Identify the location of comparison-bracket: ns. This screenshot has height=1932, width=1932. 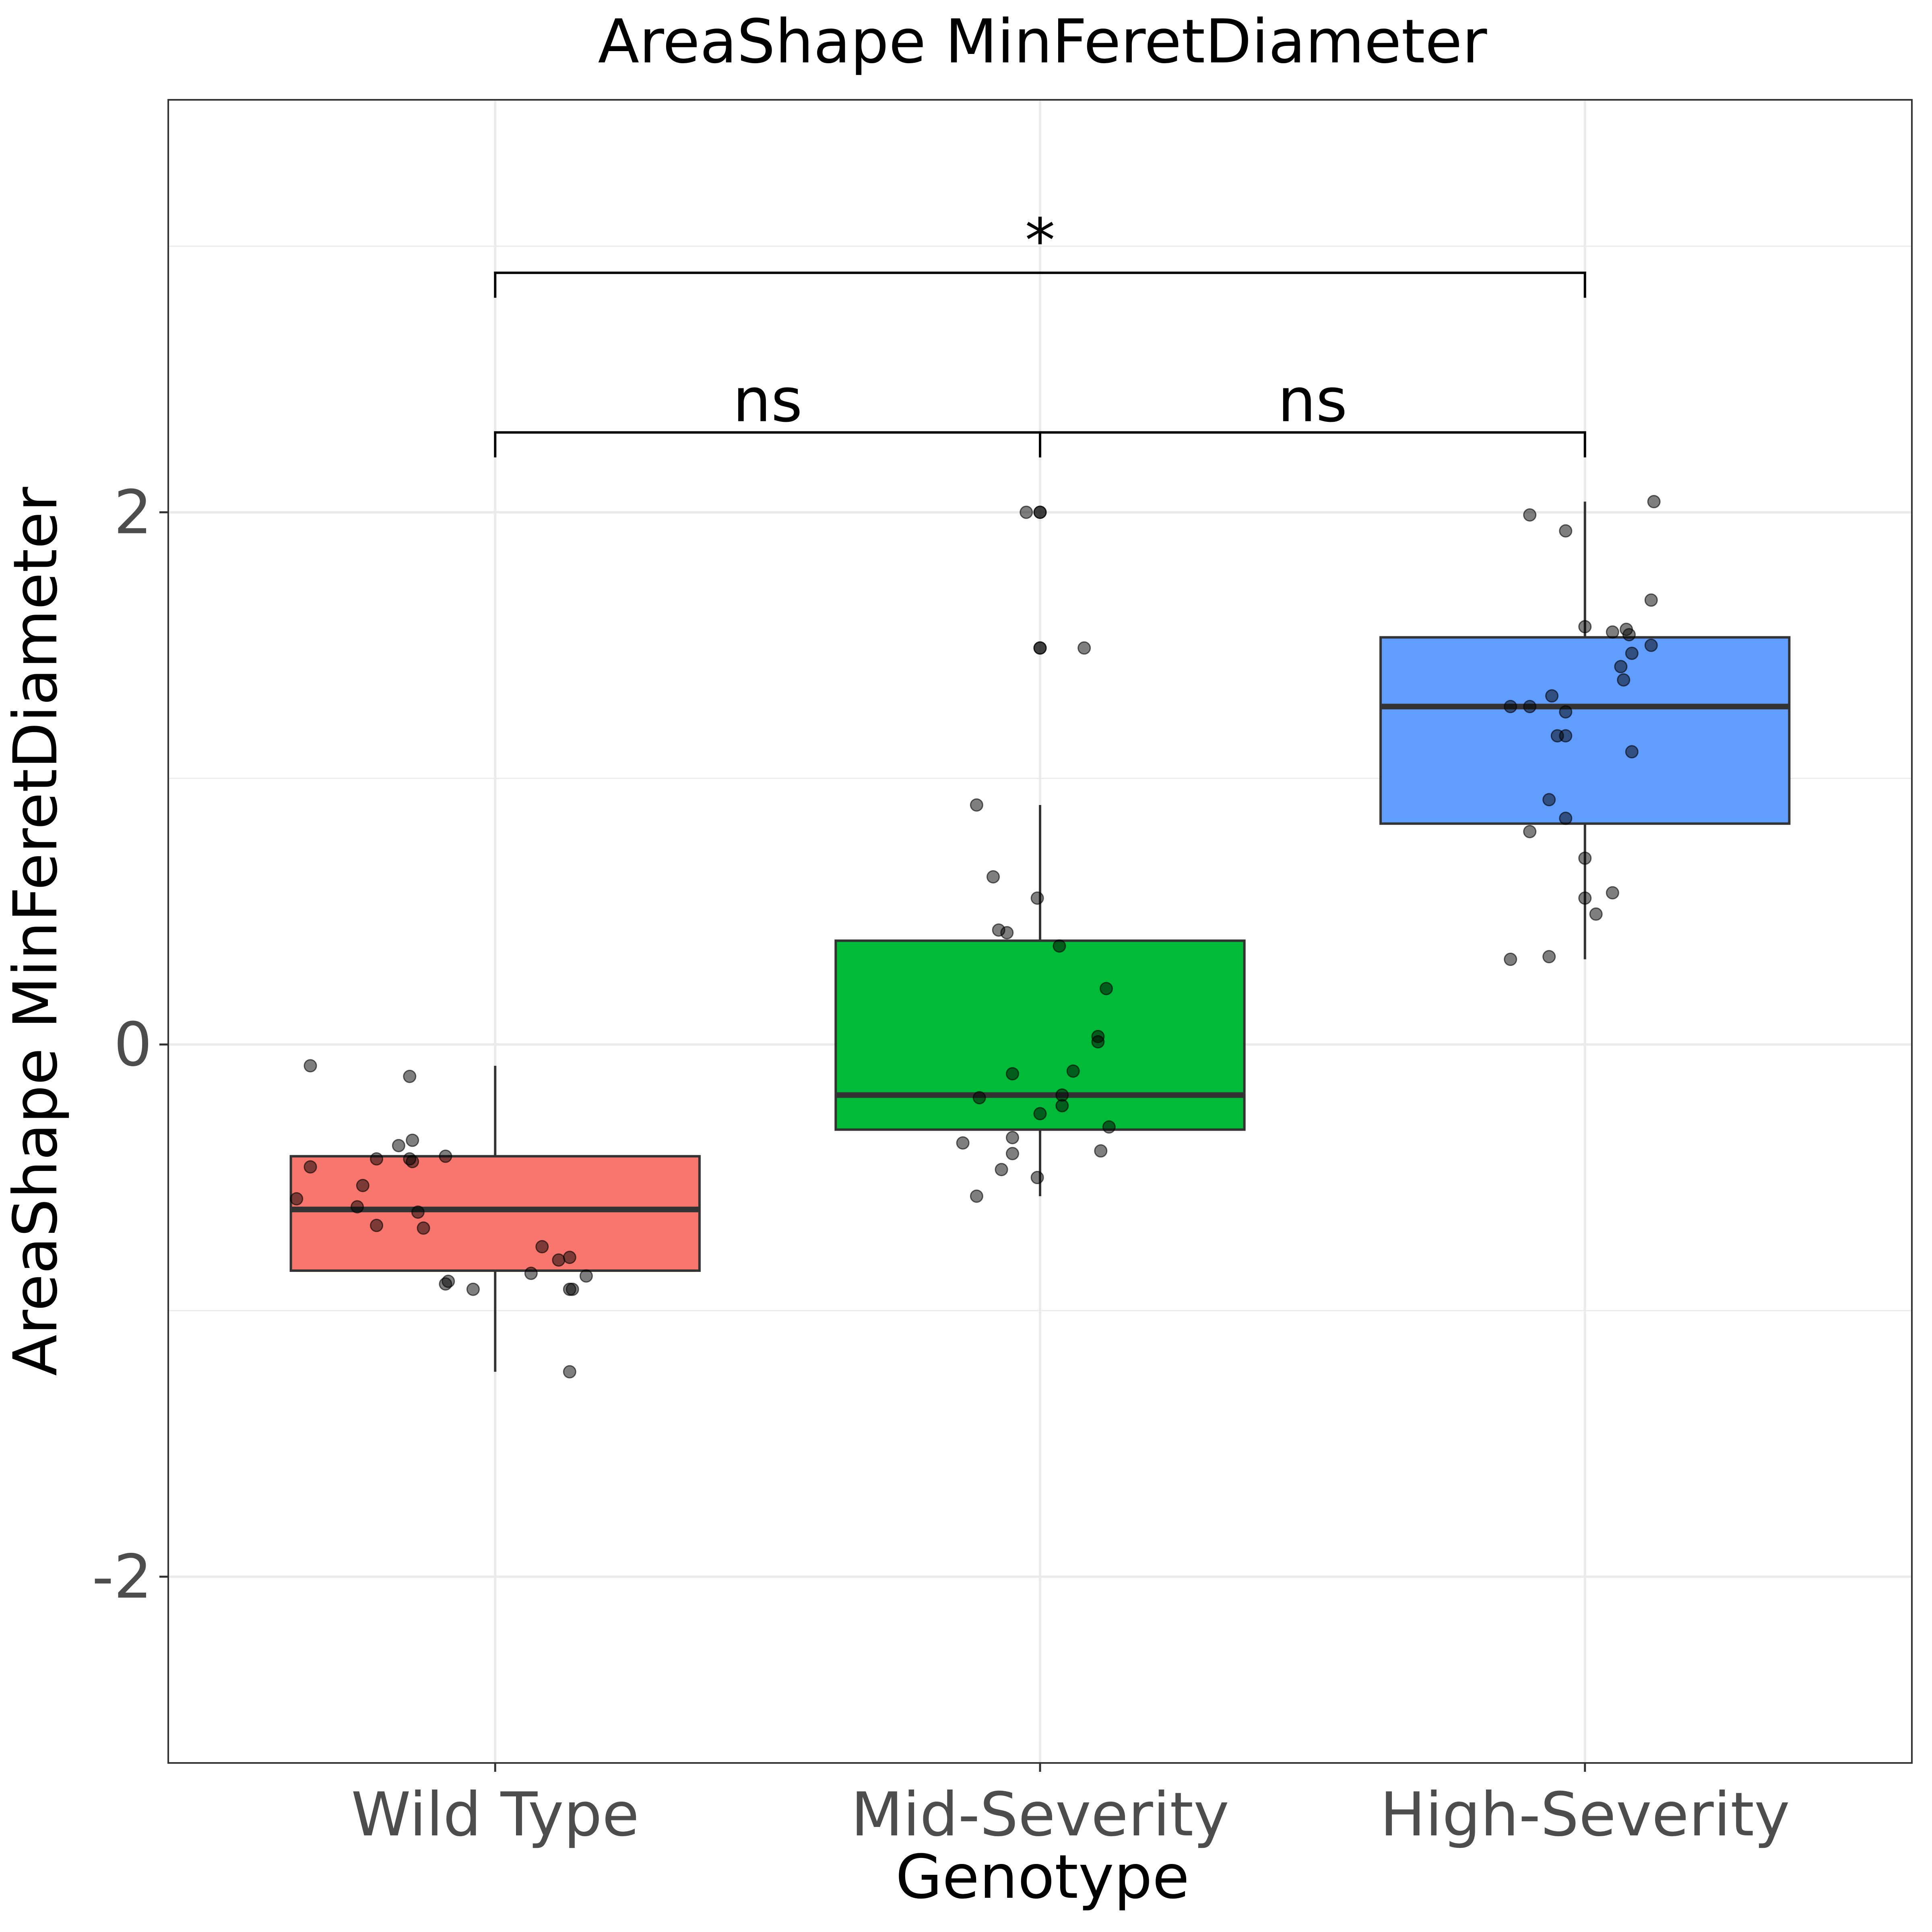
(1312, 411).